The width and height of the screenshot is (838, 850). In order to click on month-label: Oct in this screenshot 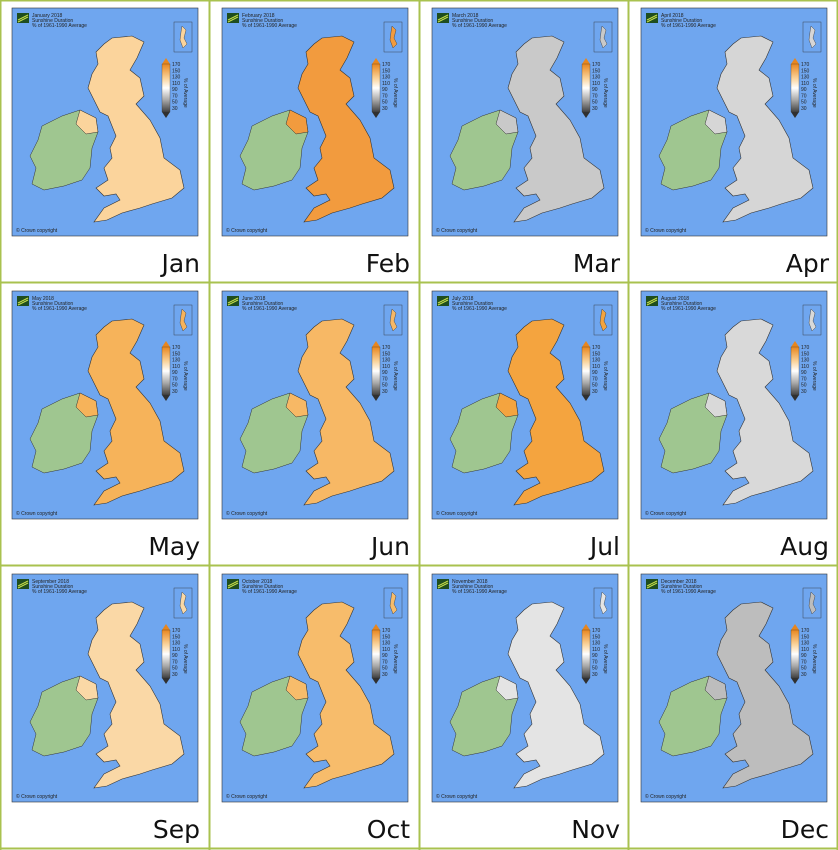, I will do `click(388, 829)`.